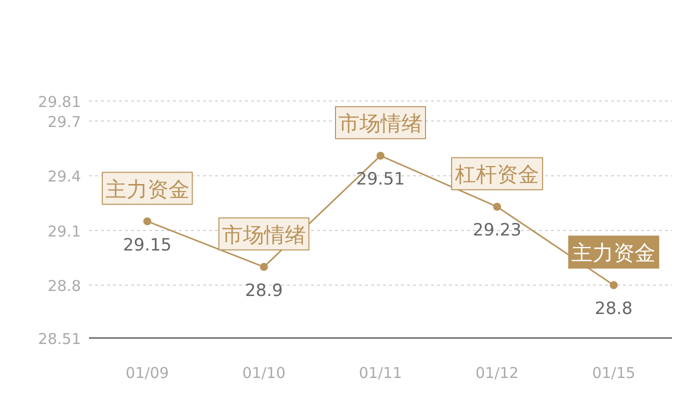 Image resolution: width=700 pixels, height=400 pixels. What do you see at coordinates (497, 230) in the screenshot?
I see `data-label: 29.23` at bounding box center [497, 230].